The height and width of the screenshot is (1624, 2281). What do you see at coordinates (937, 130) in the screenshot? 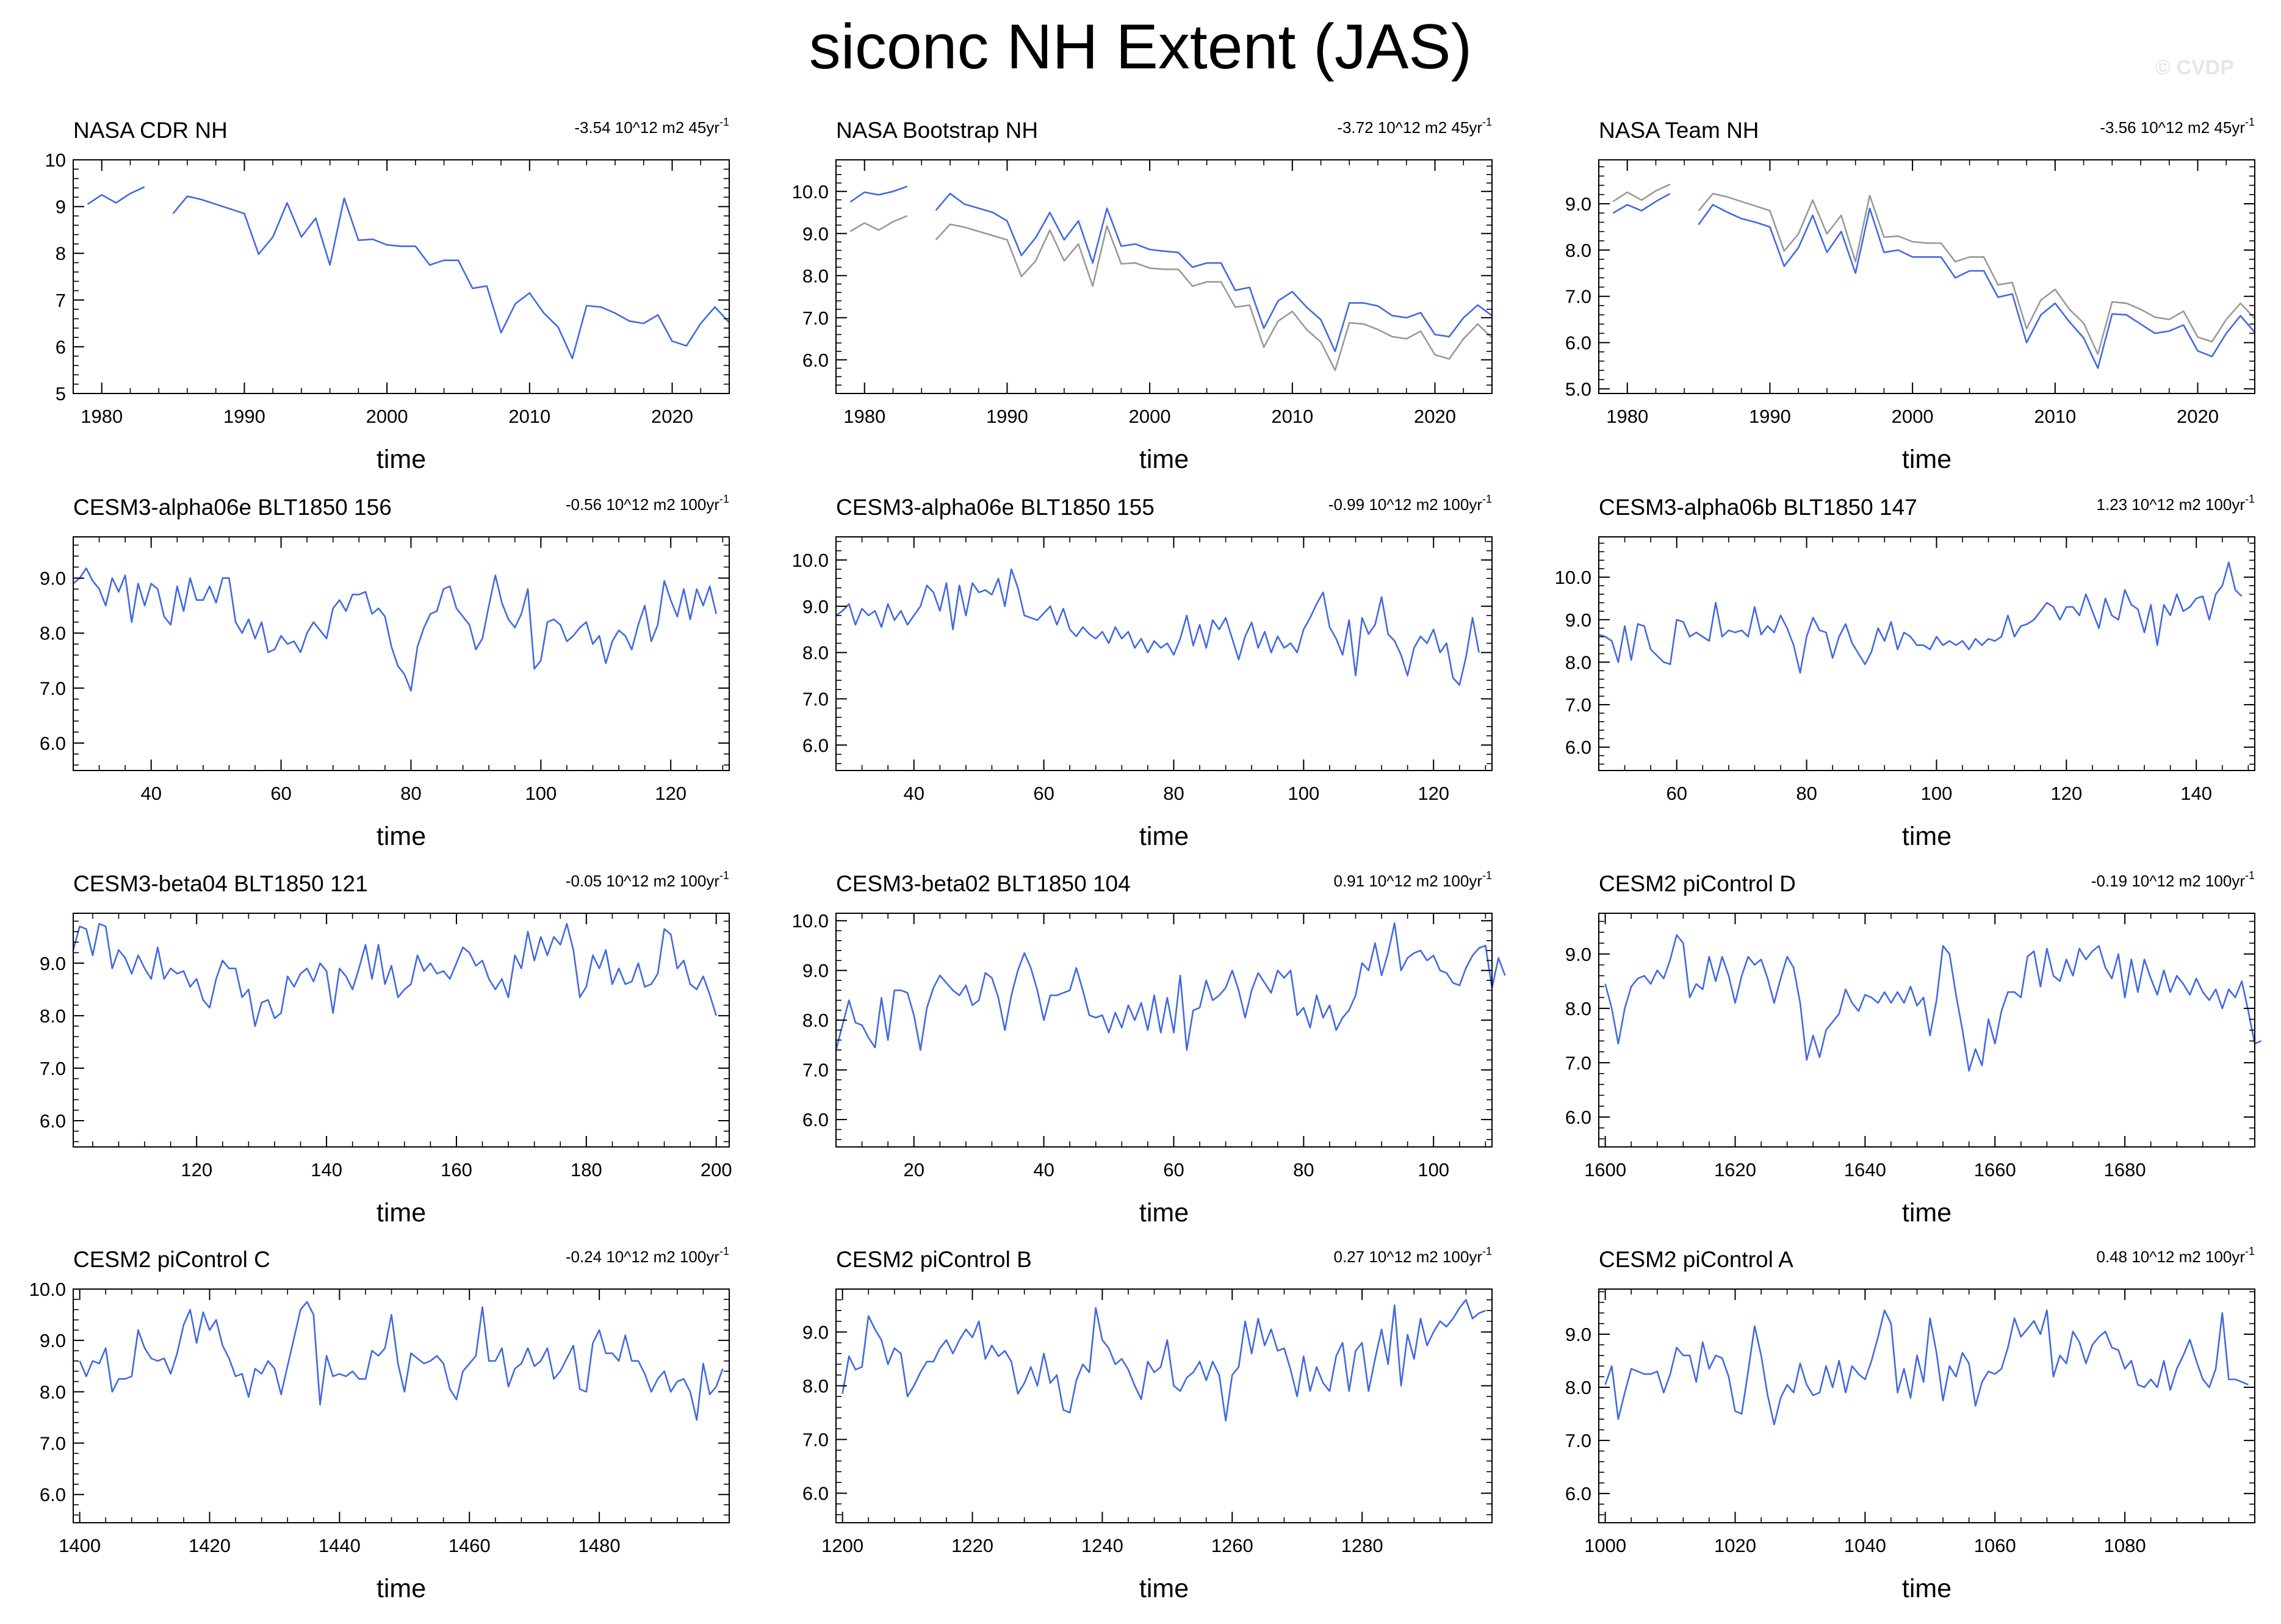
I see `panel-title: NASA Bootstrap NH` at bounding box center [937, 130].